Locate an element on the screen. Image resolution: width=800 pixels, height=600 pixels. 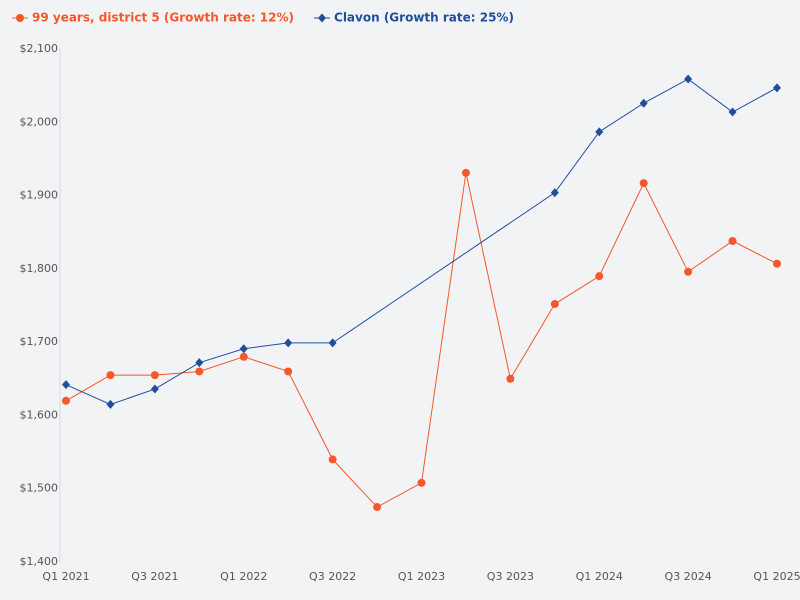
y-tick-label: $1,500 is located at coordinates (39, 488).